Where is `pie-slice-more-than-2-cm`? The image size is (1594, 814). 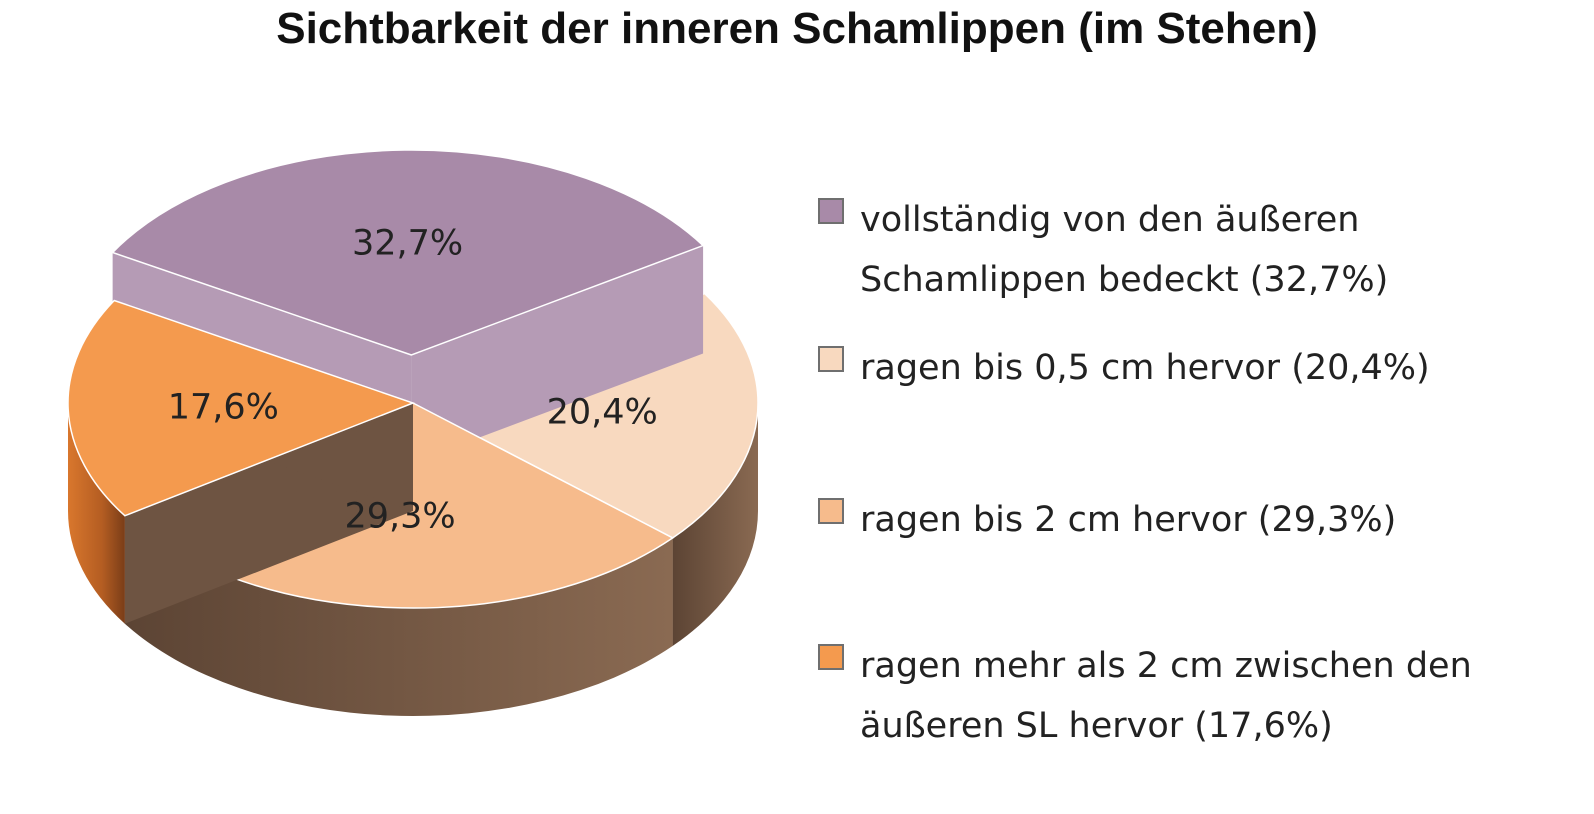
pie-slice-more-than-2-cm is located at coordinates (241, 461).